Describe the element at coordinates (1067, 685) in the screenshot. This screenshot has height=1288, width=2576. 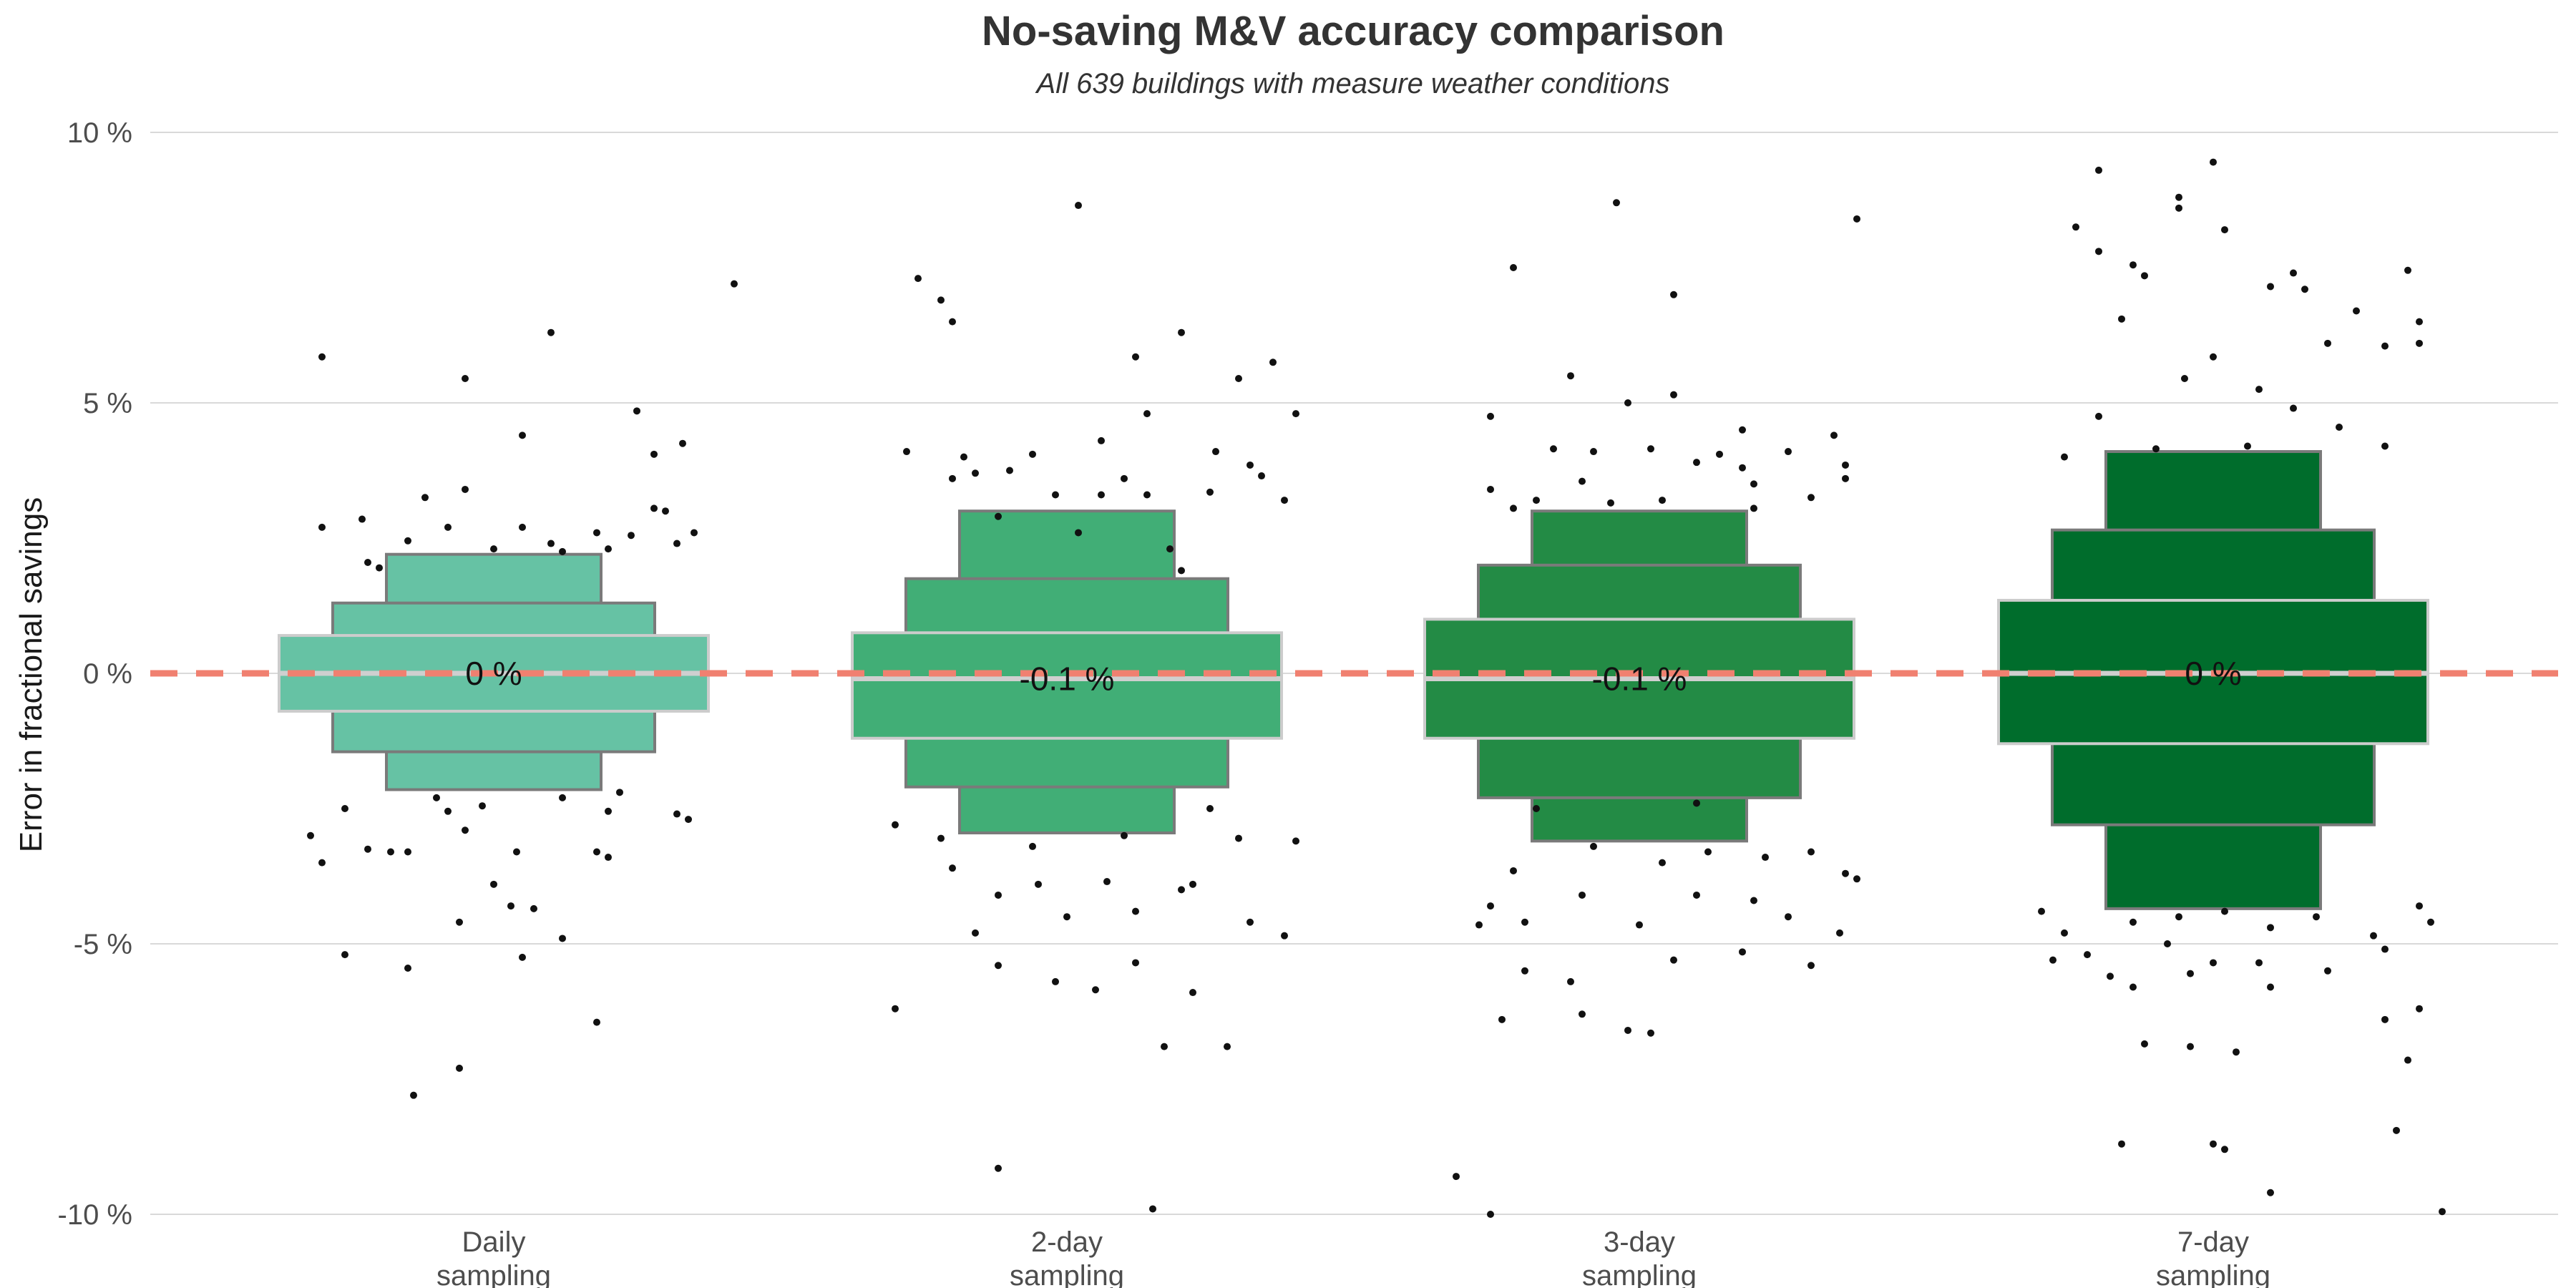
I see `letter-value-box` at that location.